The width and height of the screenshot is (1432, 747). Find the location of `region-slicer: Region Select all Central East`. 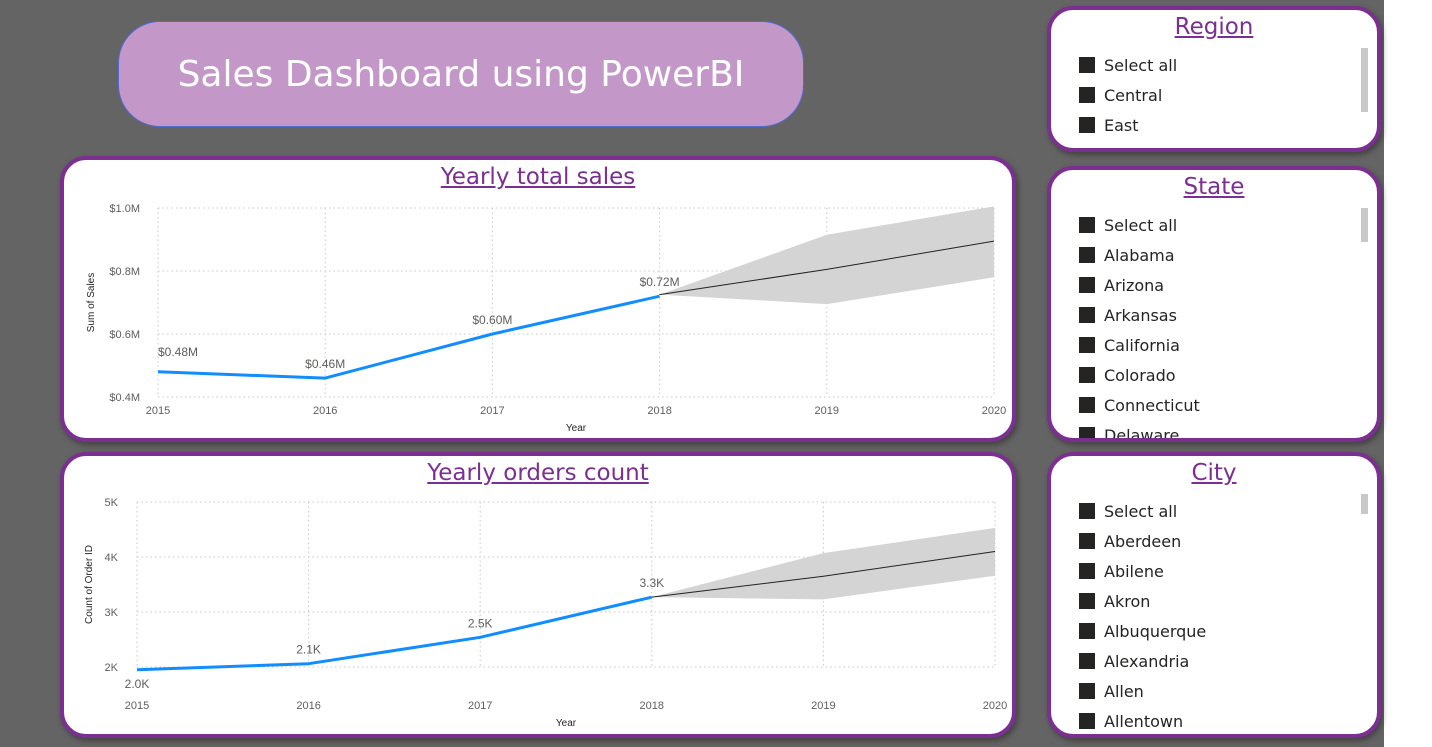

region-slicer: Region Select all Central East is located at coordinates (1214, 79).